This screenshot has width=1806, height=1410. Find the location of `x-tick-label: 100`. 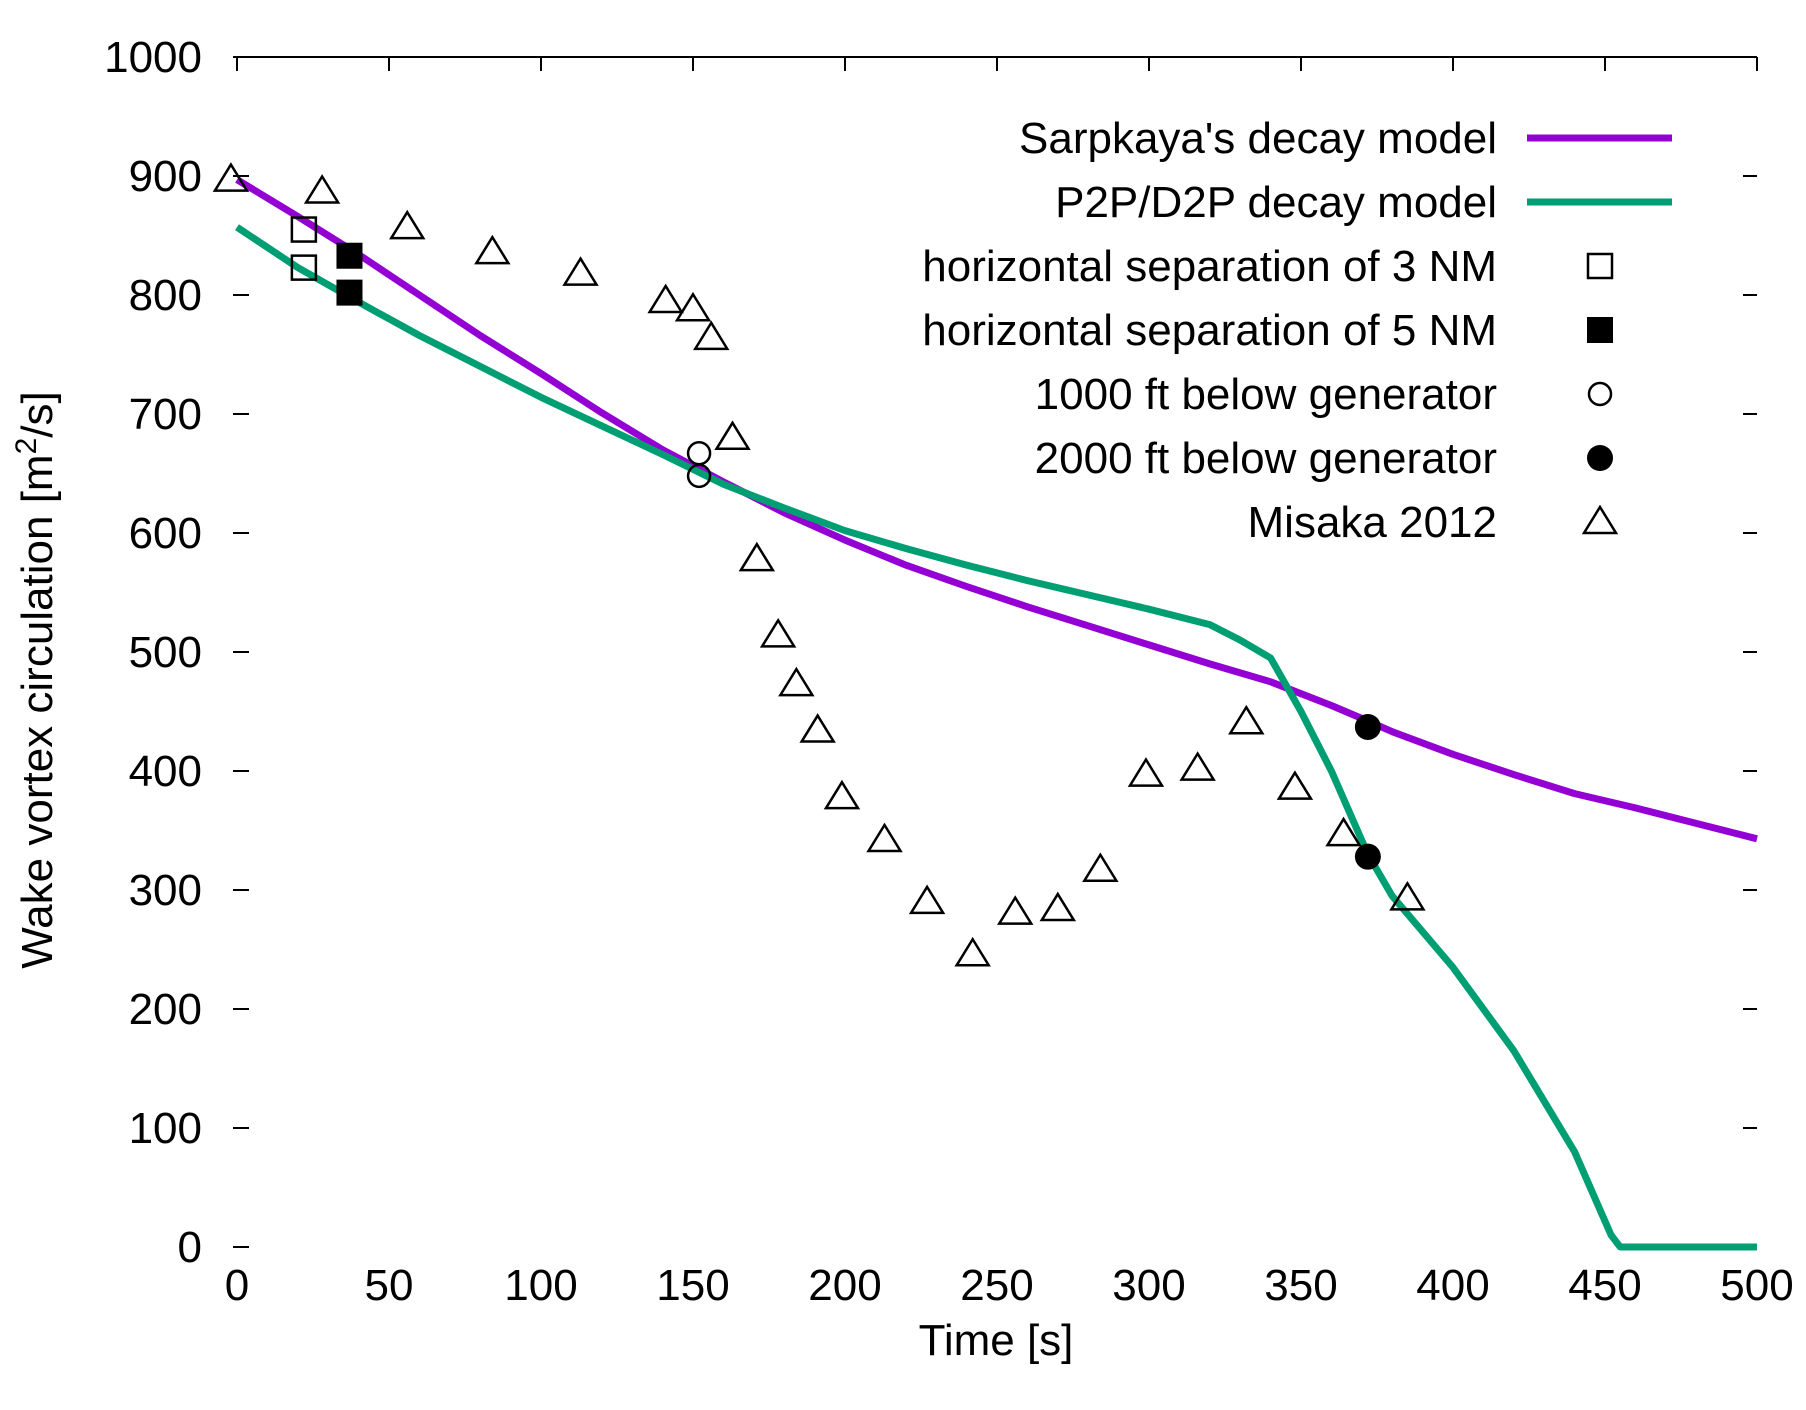

x-tick-label: 100 is located at coordinates (540, 1285).